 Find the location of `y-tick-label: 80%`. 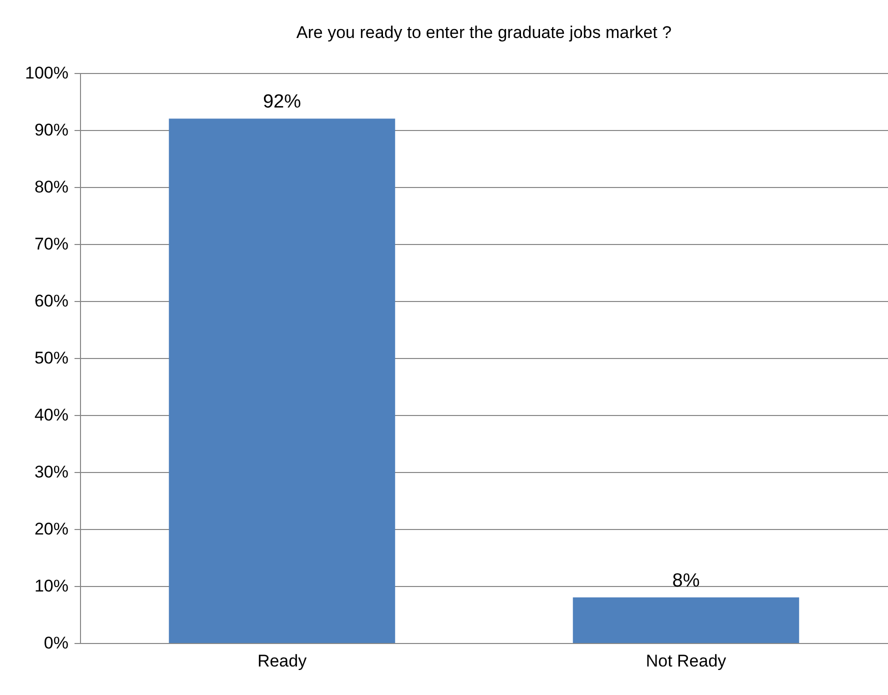

y-tick-label: 80% is located at coordinates (51, 187).